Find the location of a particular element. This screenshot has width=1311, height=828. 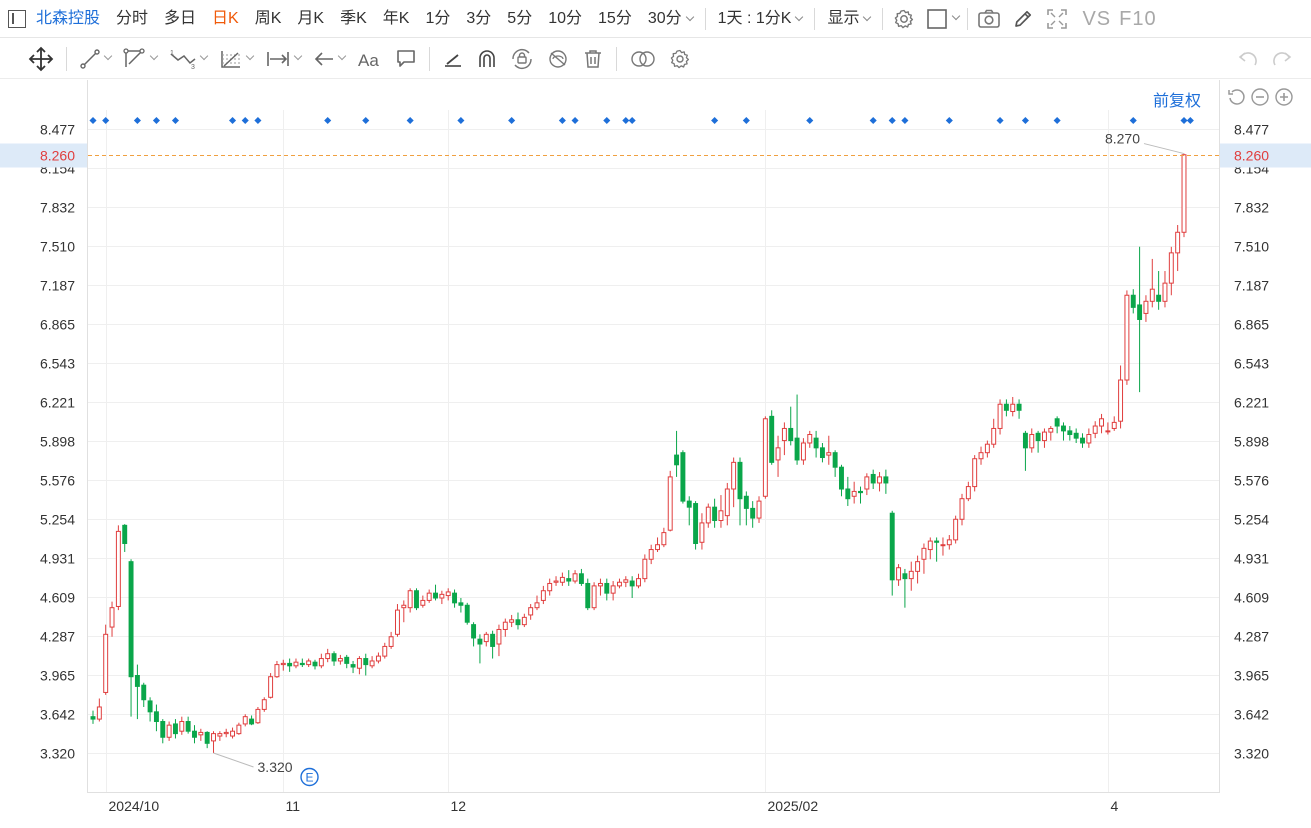

compare-tool is located at coordinates (643, 59).